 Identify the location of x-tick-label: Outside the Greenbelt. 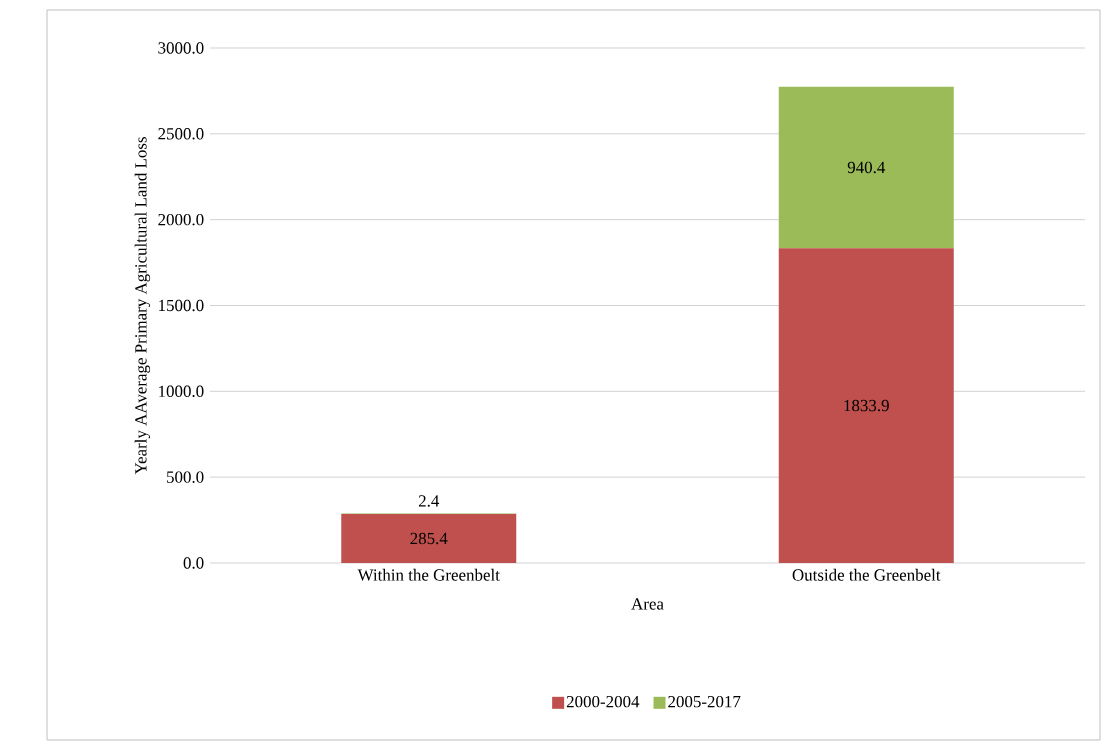
(866, 574).